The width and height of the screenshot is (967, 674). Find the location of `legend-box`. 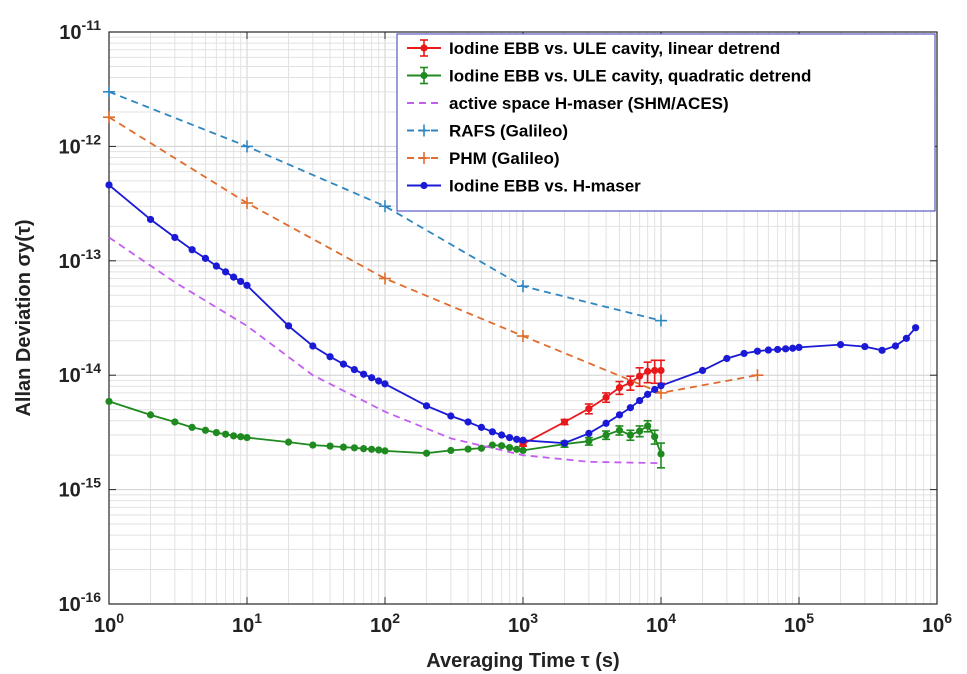

legend-box is located at coordinates (666, 122).